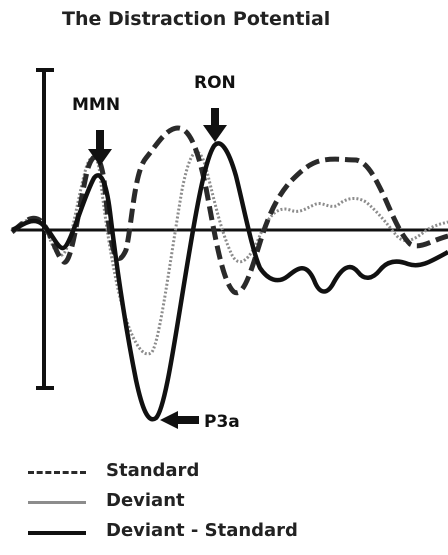 This screenshot has height=555, width=448. Describe the element at coordinates (215, 125) in the screenshot. I see `ron-arrow-icon` at that location.